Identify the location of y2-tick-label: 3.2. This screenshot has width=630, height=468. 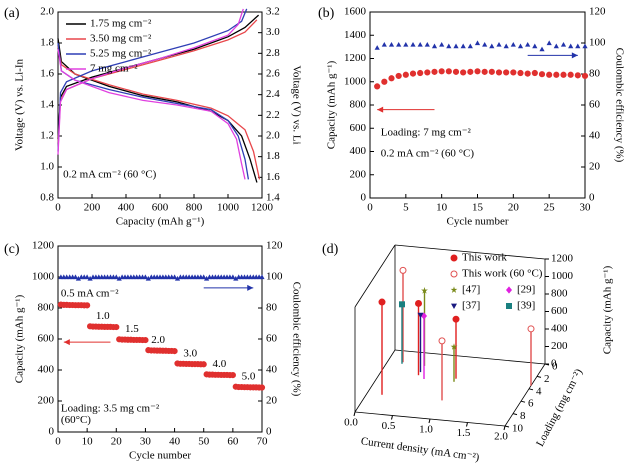
(273, 12).